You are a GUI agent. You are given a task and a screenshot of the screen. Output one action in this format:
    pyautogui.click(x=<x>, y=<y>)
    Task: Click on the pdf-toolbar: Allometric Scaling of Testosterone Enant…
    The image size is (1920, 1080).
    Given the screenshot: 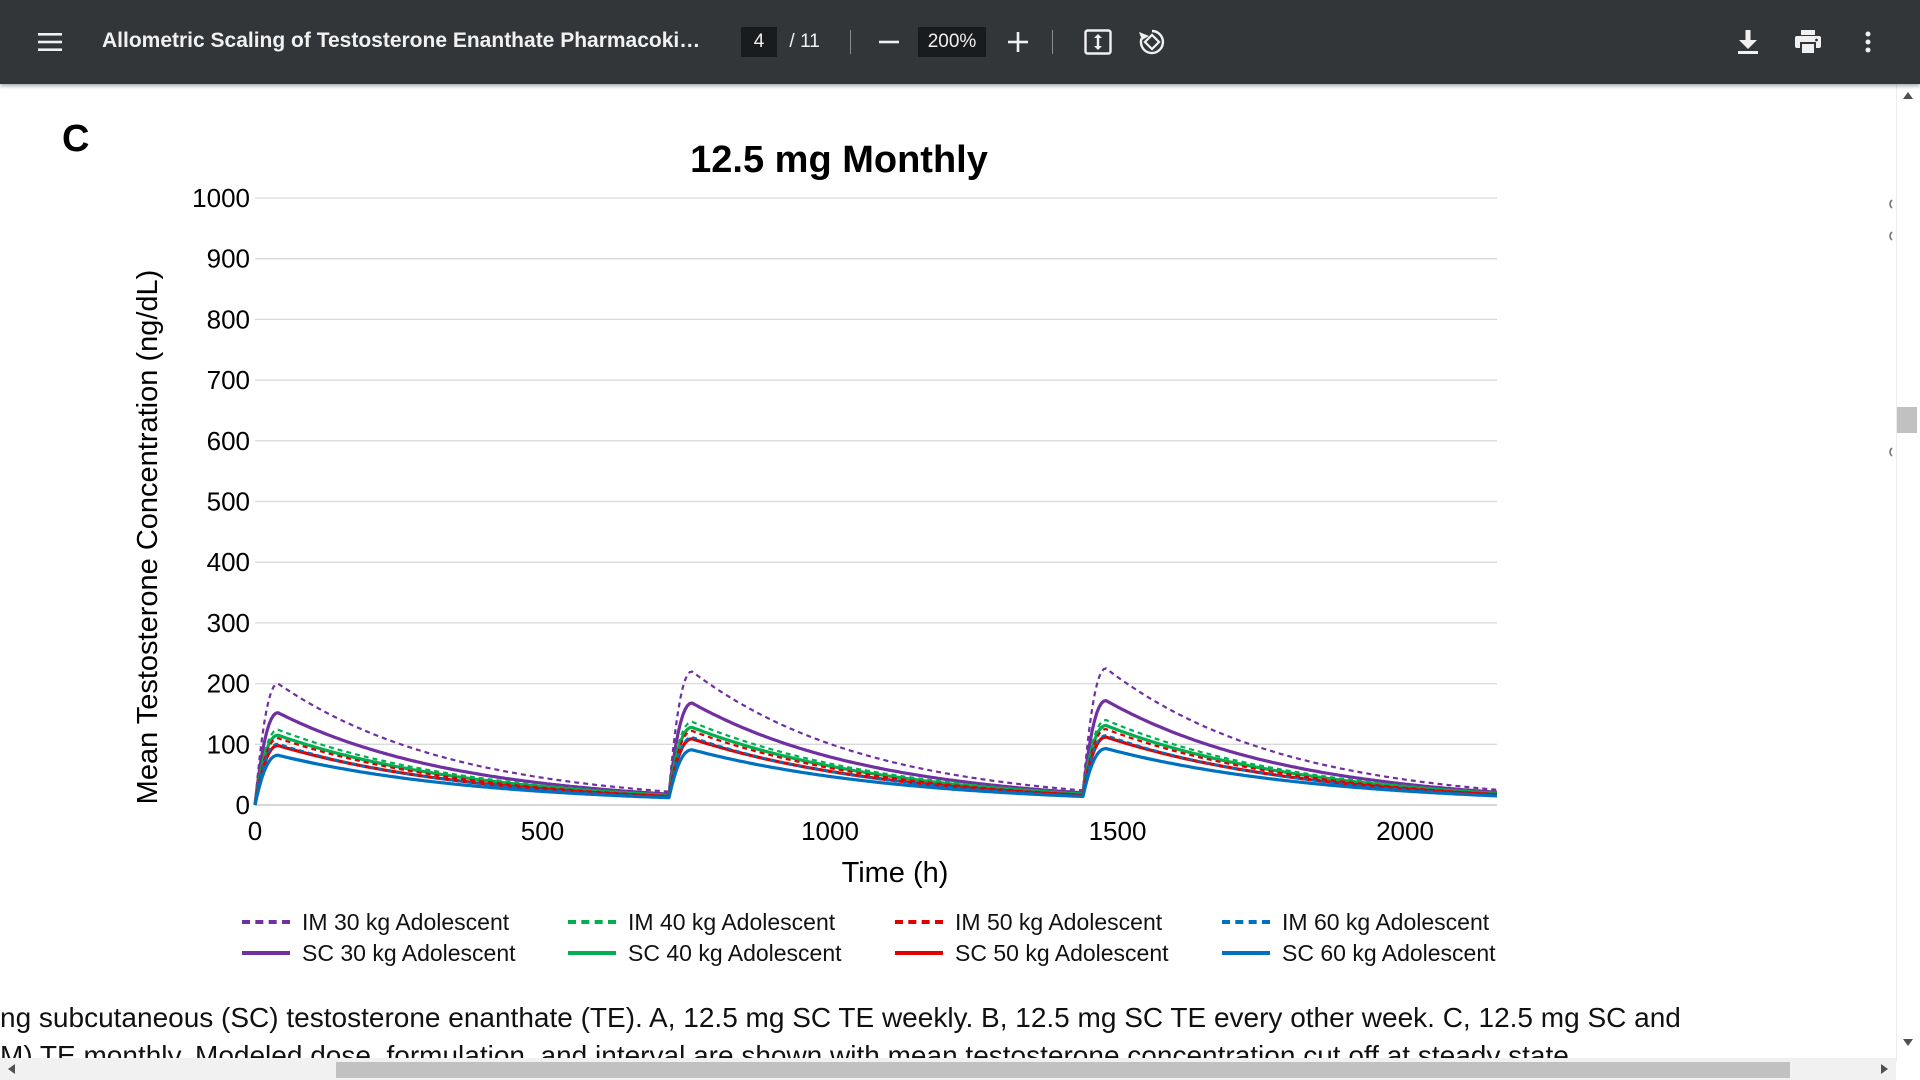 What is the action you would take?
    pyautogui.click(x=960, y=42)
    